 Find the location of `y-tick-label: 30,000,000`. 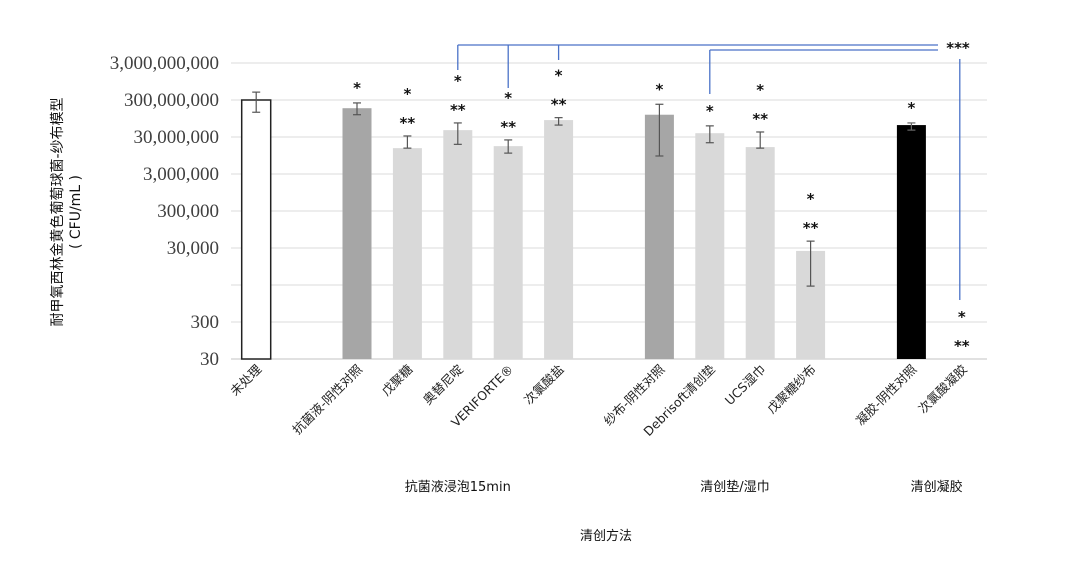

y-tick-label: 30,000,000 is located at coordinates (177, 137).